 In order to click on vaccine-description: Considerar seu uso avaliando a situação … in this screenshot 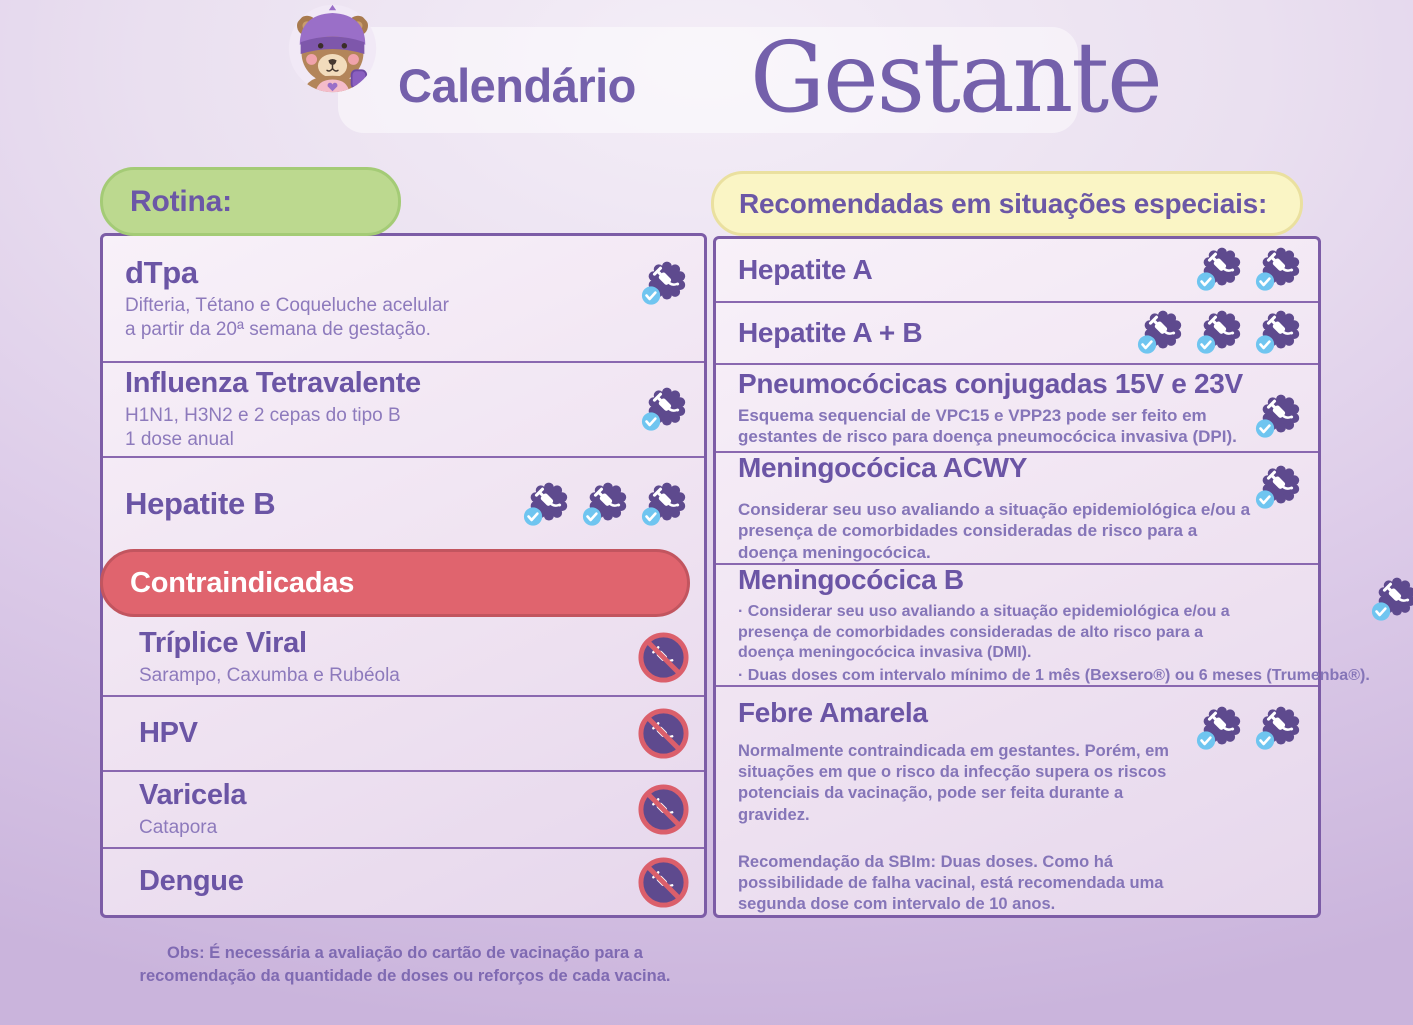, I will do `click(994, 531)`.